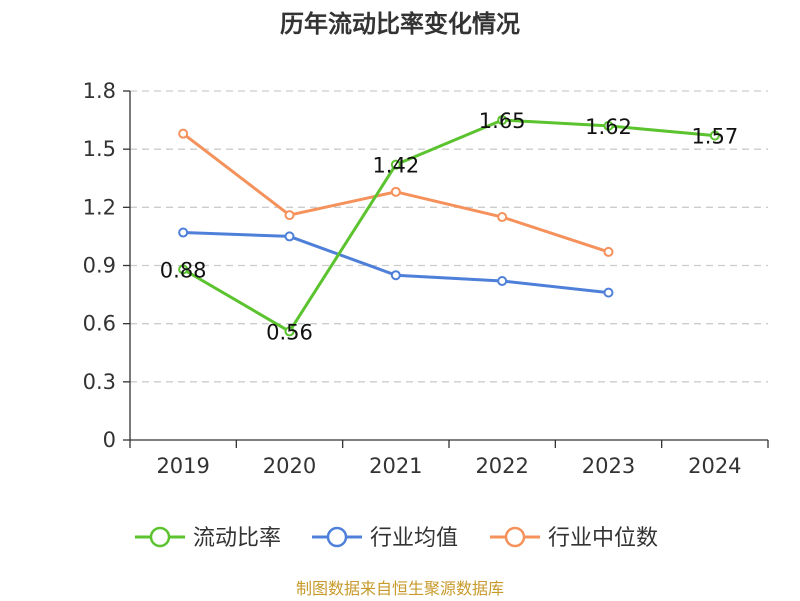 This screenshot has height=601, width=800. Describe the element at coordinates (414, 538) in the screenshot. I see `legend-label-1: 行业均值` at that location.